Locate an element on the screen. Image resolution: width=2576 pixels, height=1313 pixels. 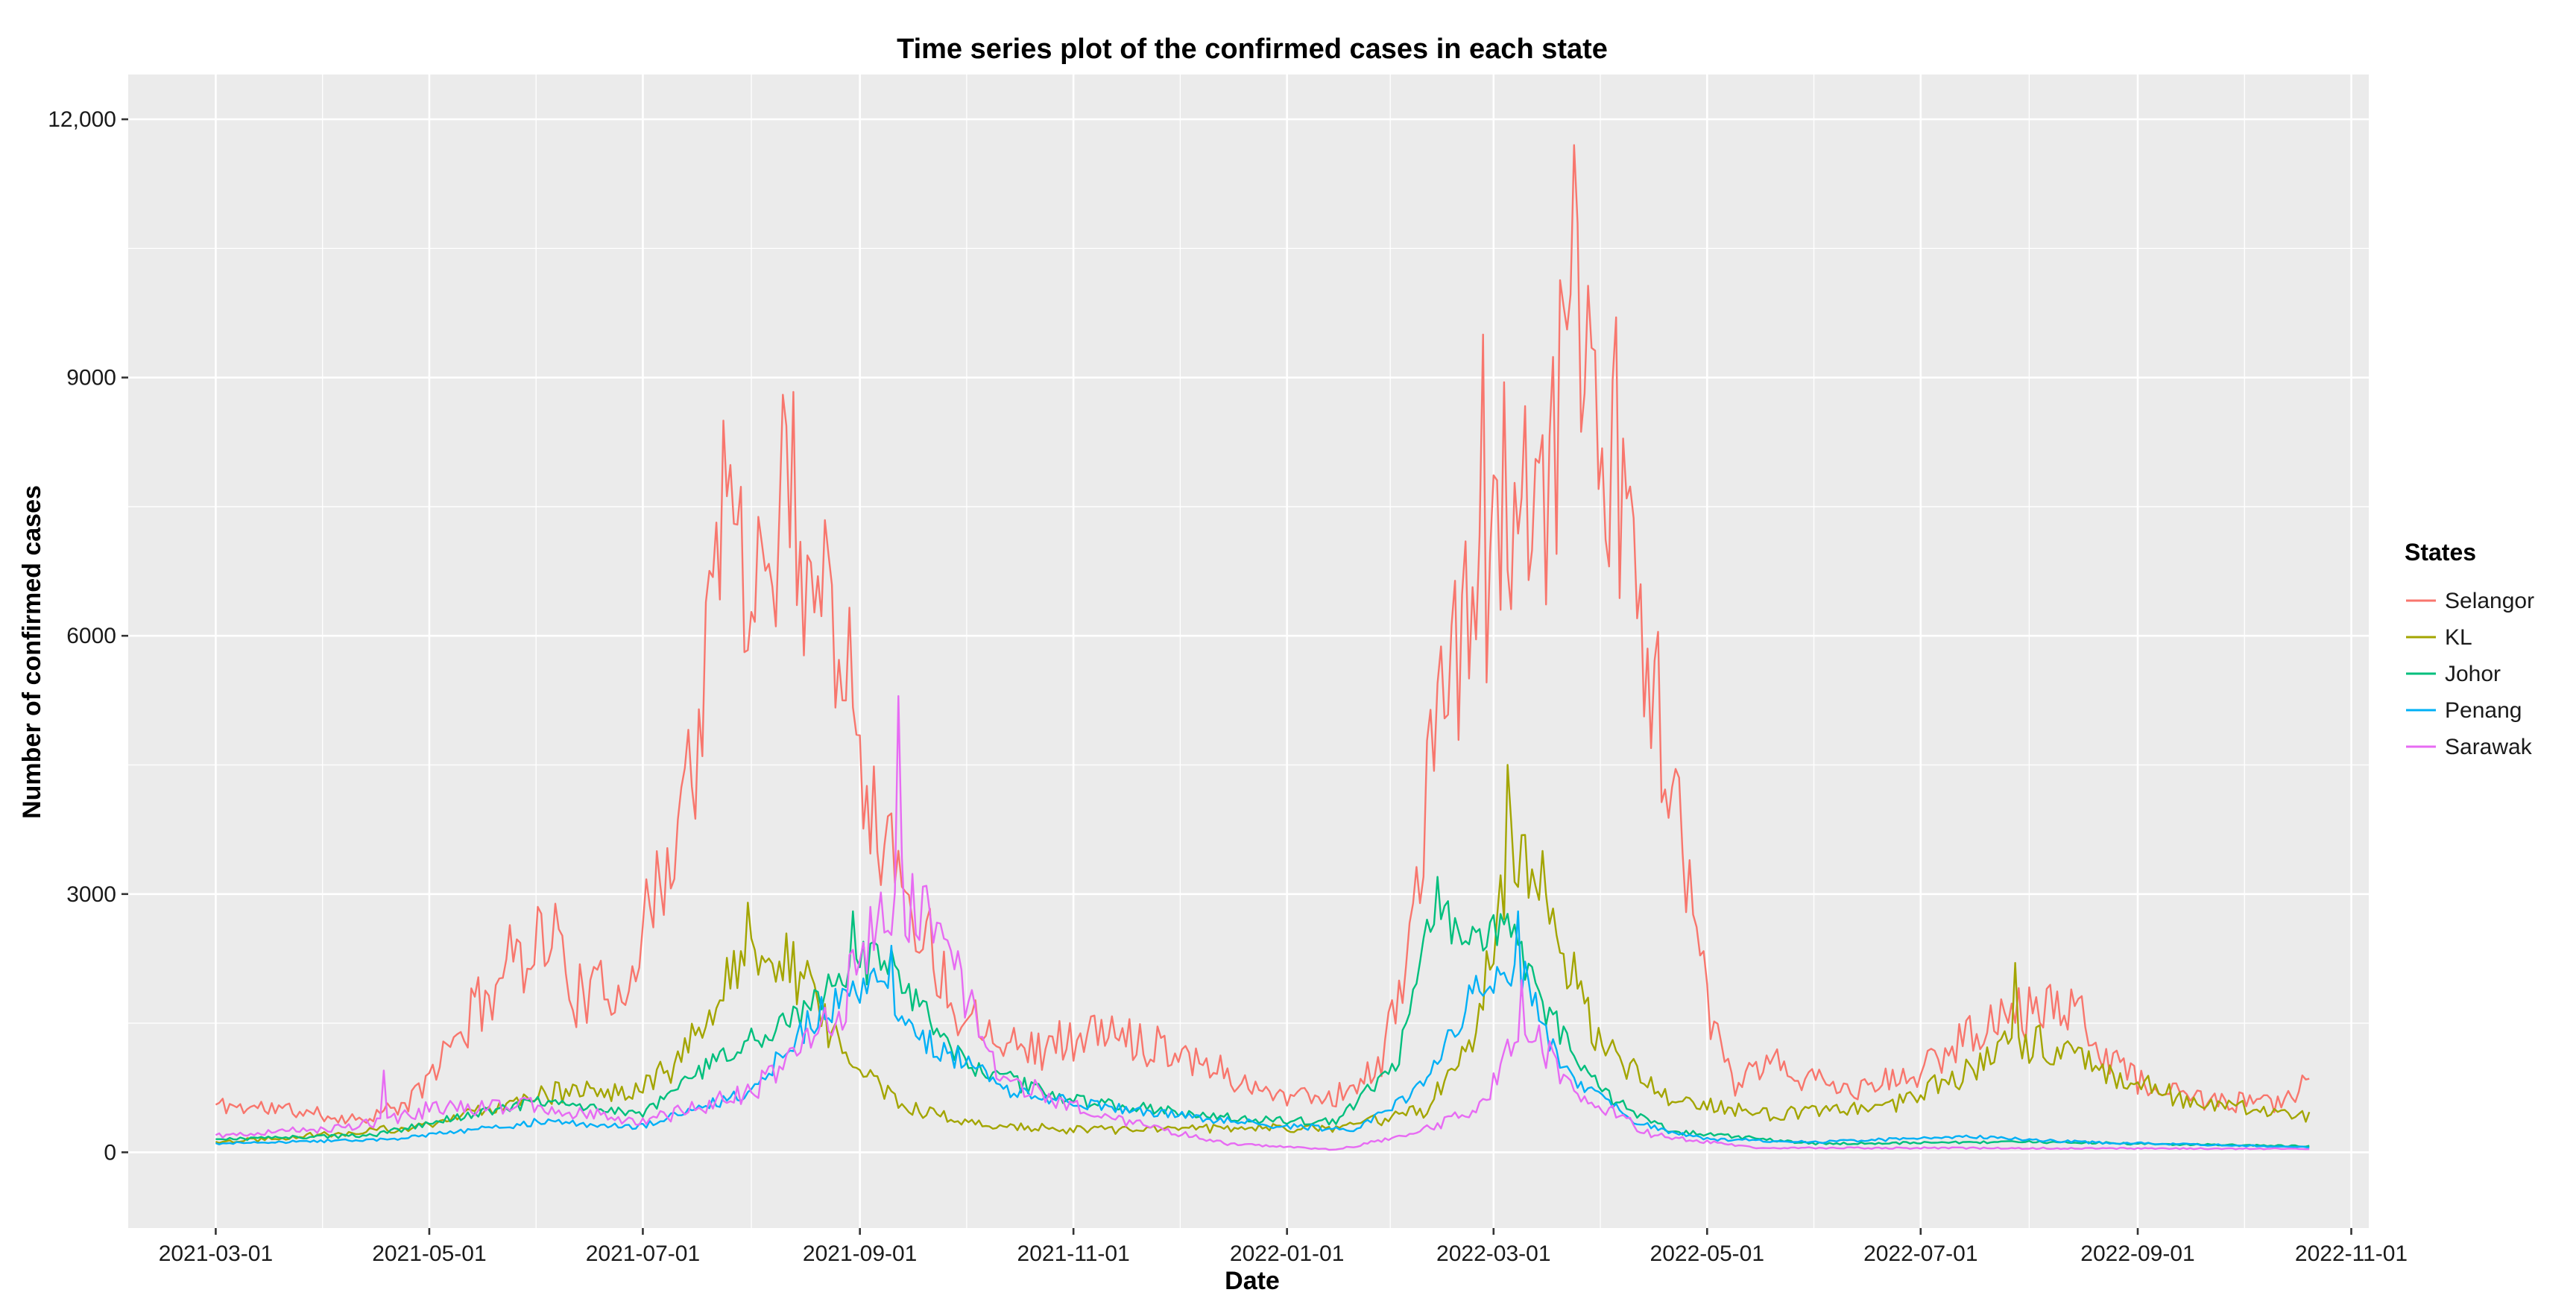
x-tick-label: 2022-05-01 is located at coordinates (1707, 1253).